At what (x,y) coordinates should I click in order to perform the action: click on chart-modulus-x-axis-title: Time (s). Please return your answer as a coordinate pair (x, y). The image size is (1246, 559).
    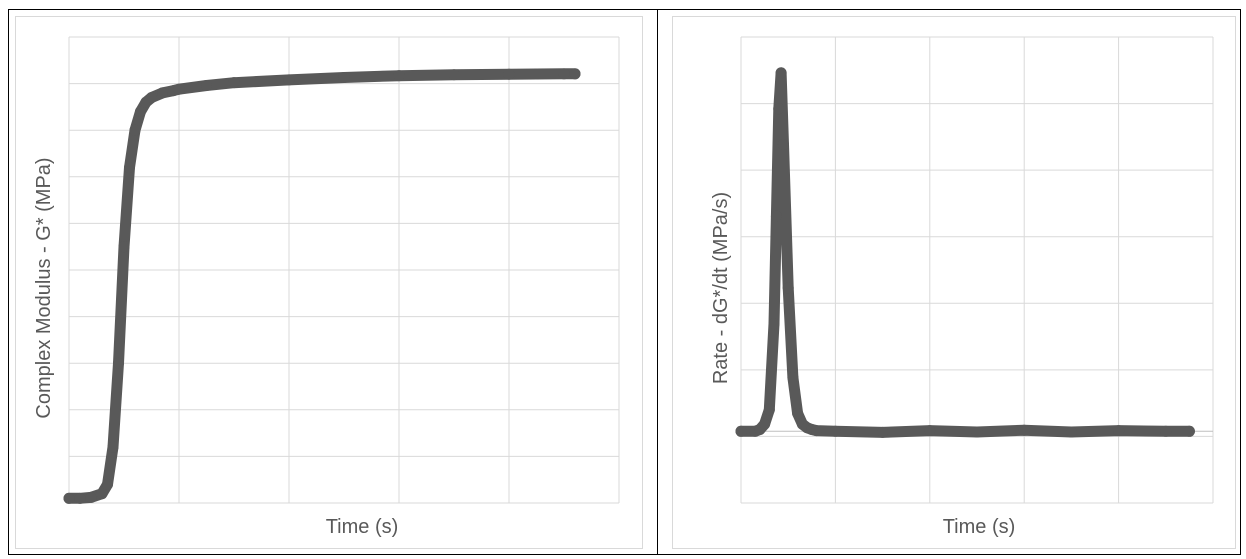
    Looking at the image, I should click on (362, 527).